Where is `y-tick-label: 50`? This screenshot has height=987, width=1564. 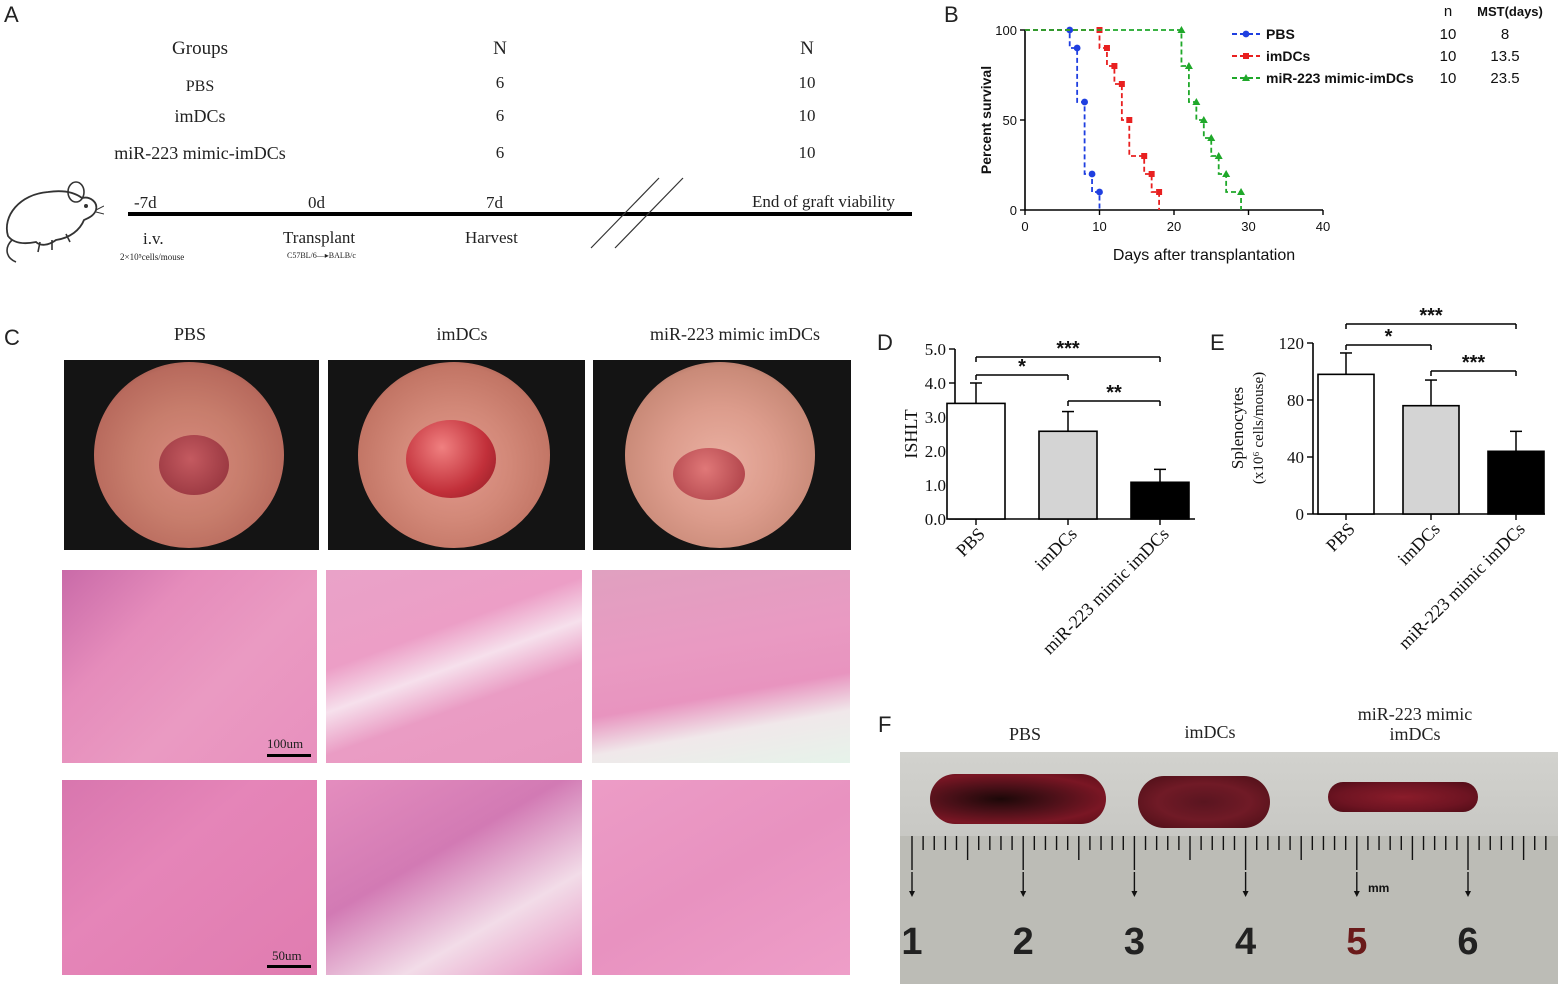 y-tick-label: 50 is located at coordinates (1010, 120).